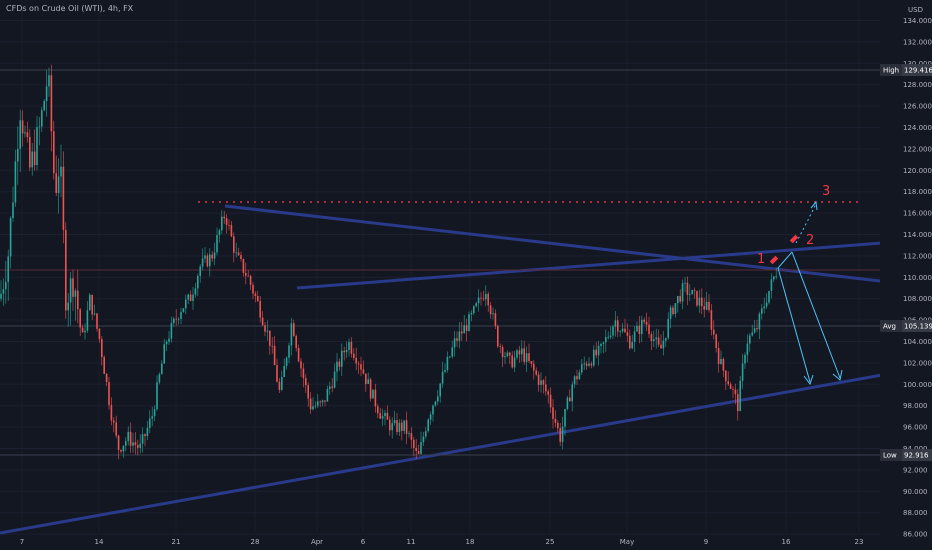 This screenshot has height=550, width=932. I want to click on arrow-up, so click(785, 260).